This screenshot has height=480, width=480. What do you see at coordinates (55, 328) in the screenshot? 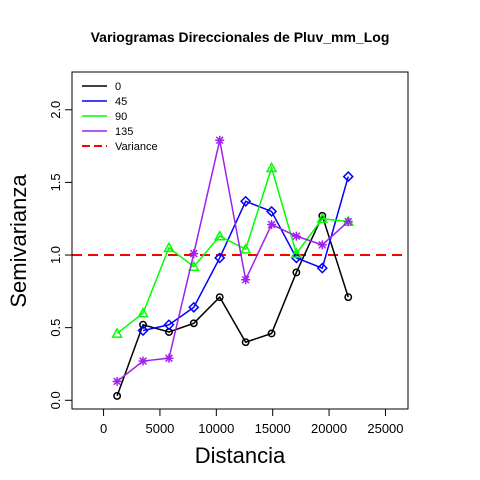
I see `y-tick-label: 0.5` at bounding box center [55, 328].